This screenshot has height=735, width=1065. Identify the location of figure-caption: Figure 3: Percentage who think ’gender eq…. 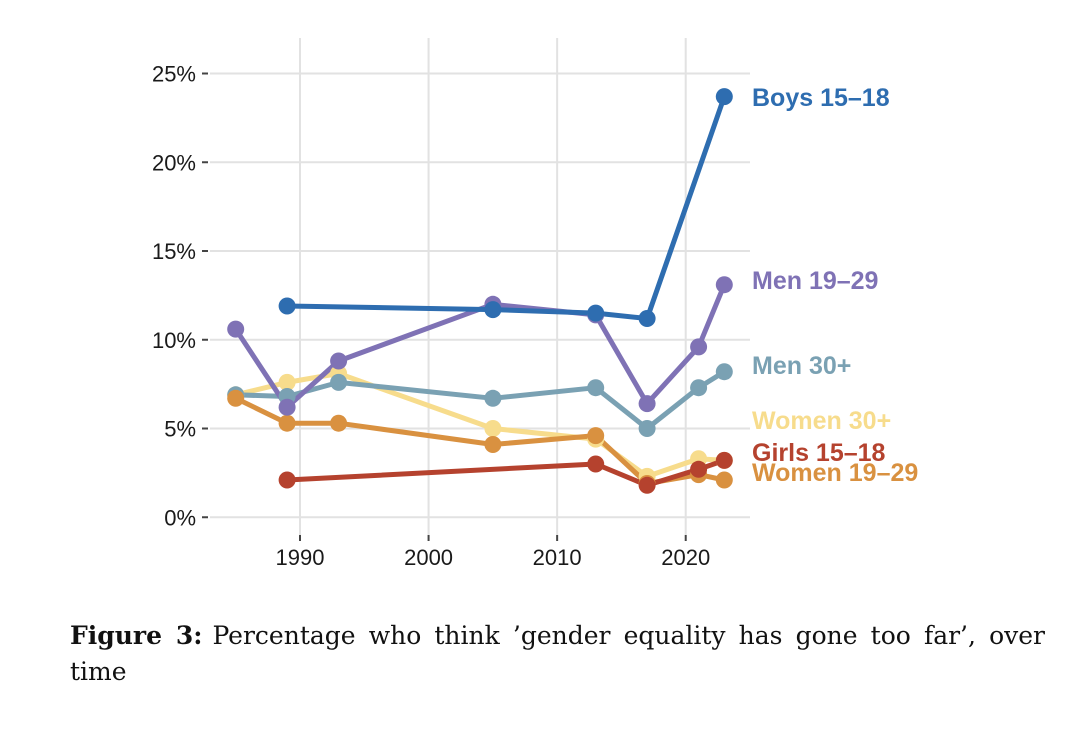
(557, 654).